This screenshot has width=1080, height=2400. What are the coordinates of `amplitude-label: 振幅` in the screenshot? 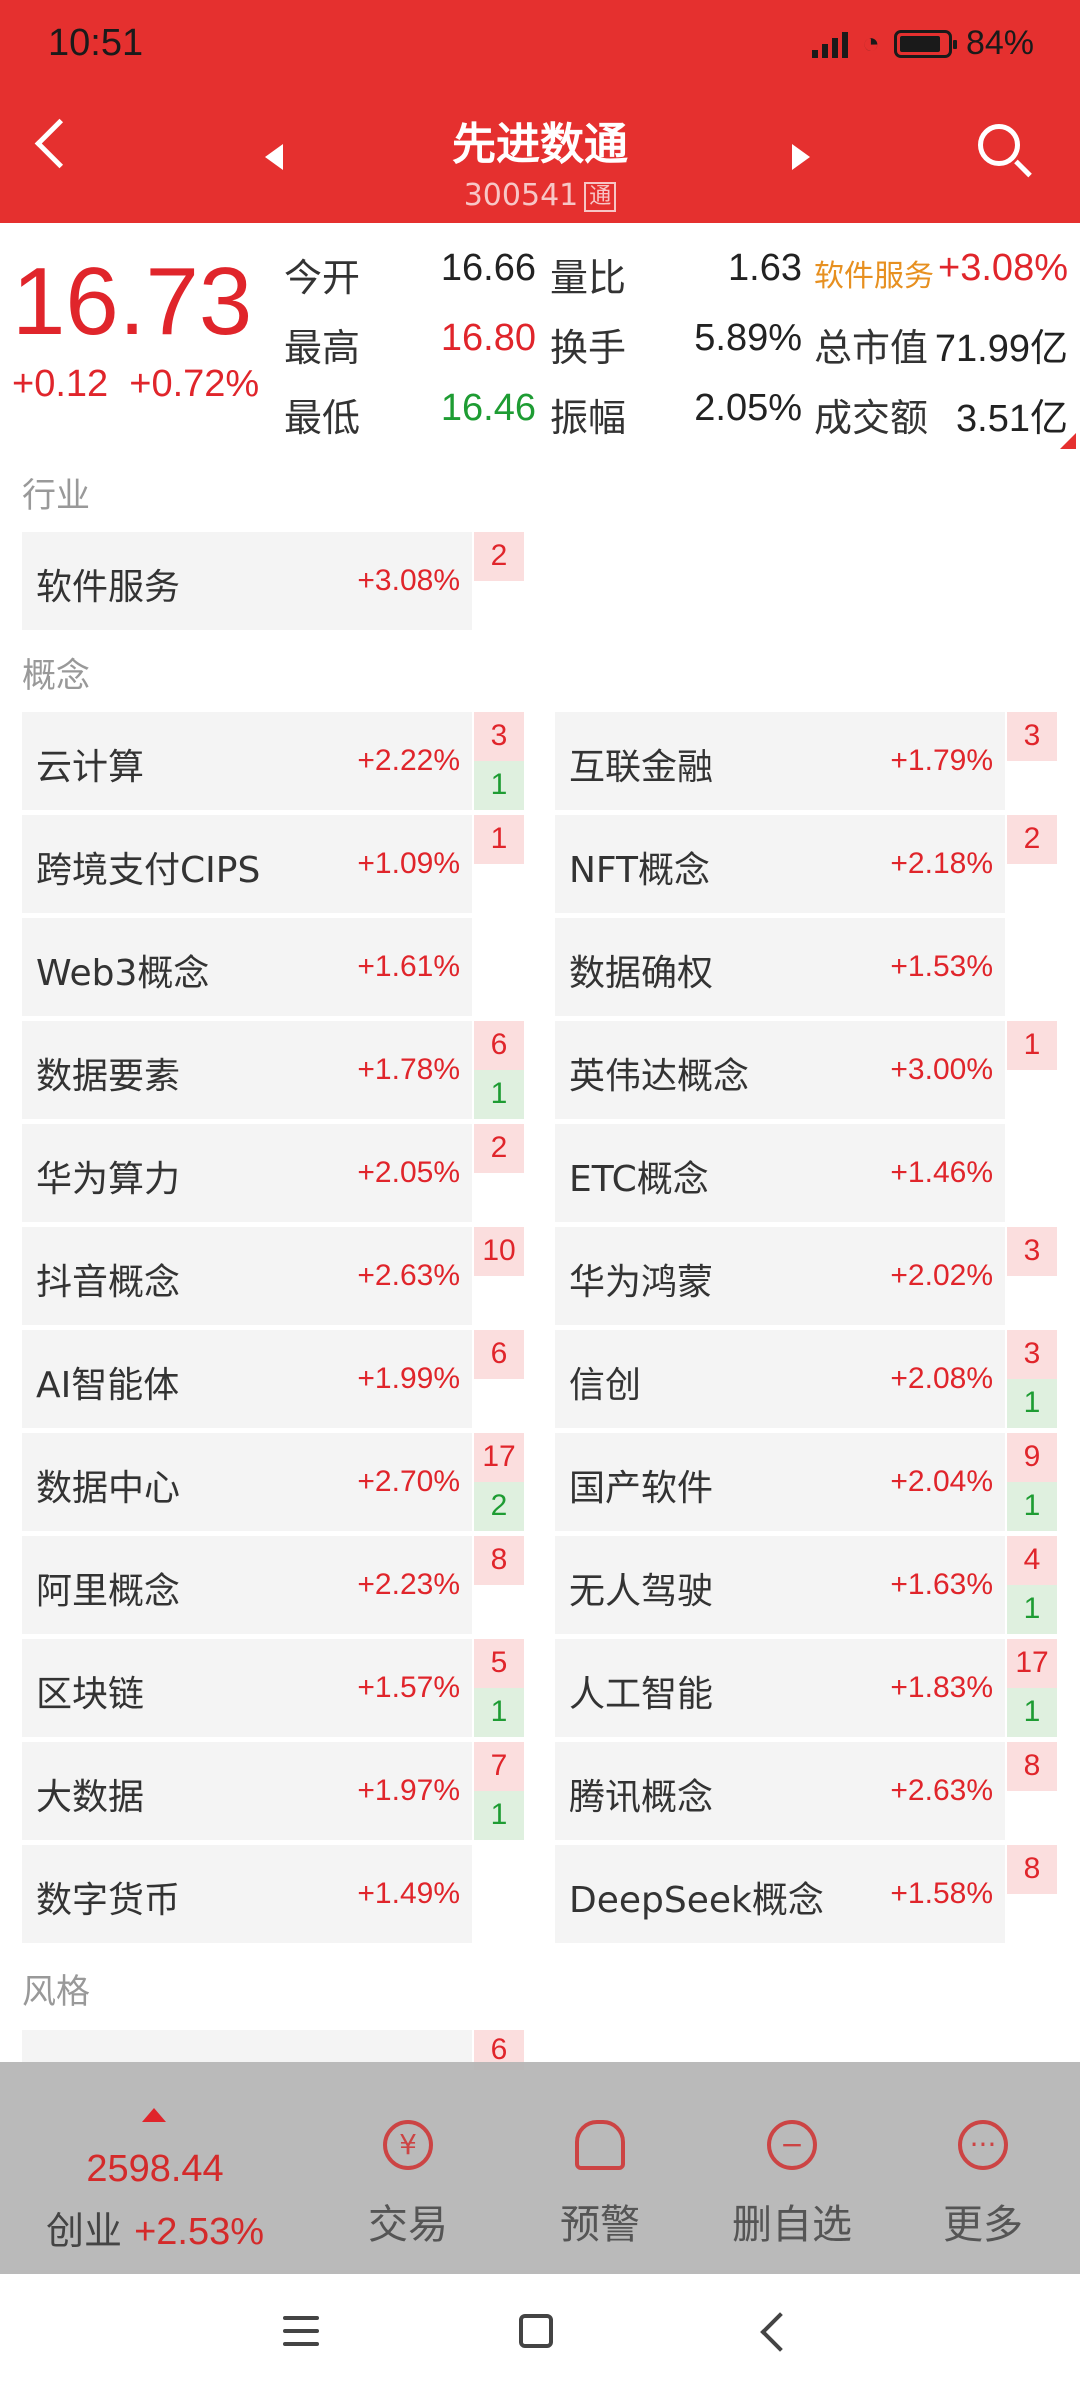 It's located at (588, 418).